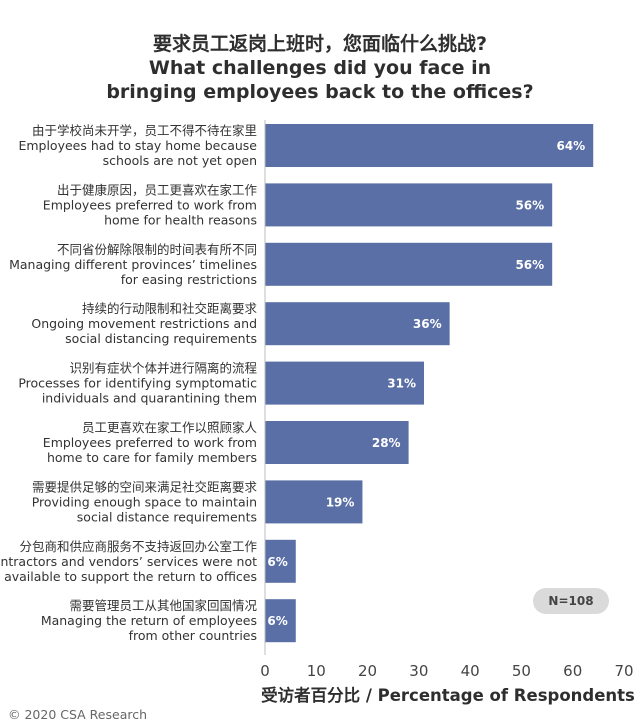  What do you see at coordinates (133, 264) in the screenshot?
I see `category-label: Managing different provinces’ timelines` at bounding box center [133, 264].